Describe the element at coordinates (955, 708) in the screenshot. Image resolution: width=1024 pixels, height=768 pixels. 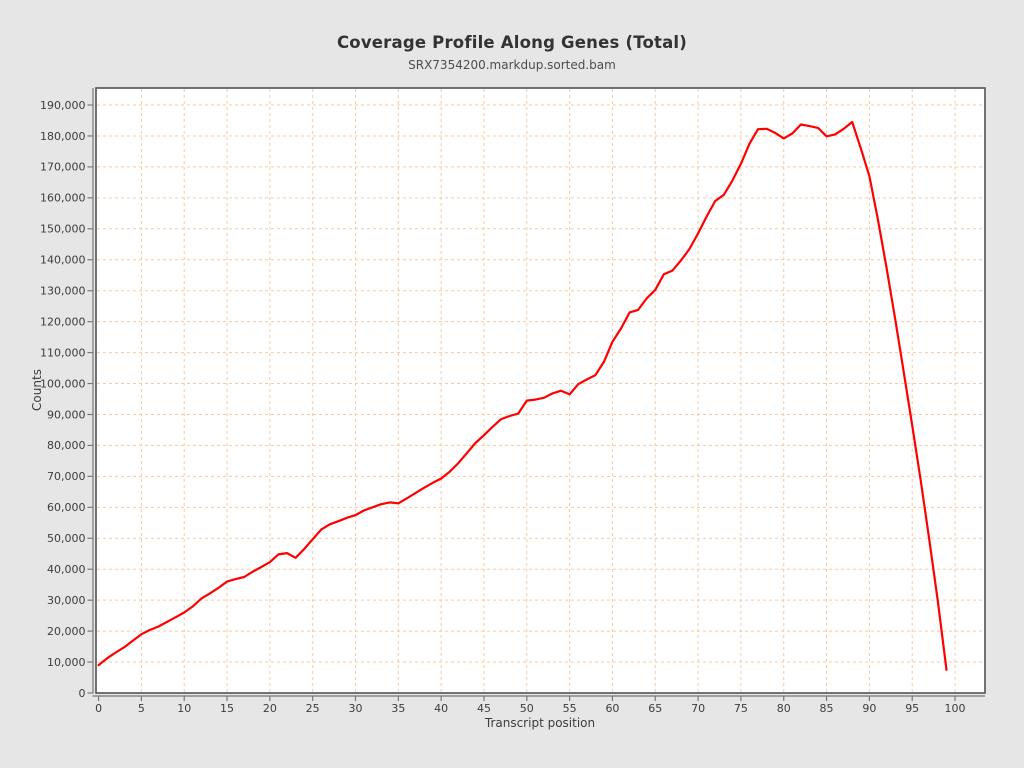
I see `x-tick-label: 100` at that location.